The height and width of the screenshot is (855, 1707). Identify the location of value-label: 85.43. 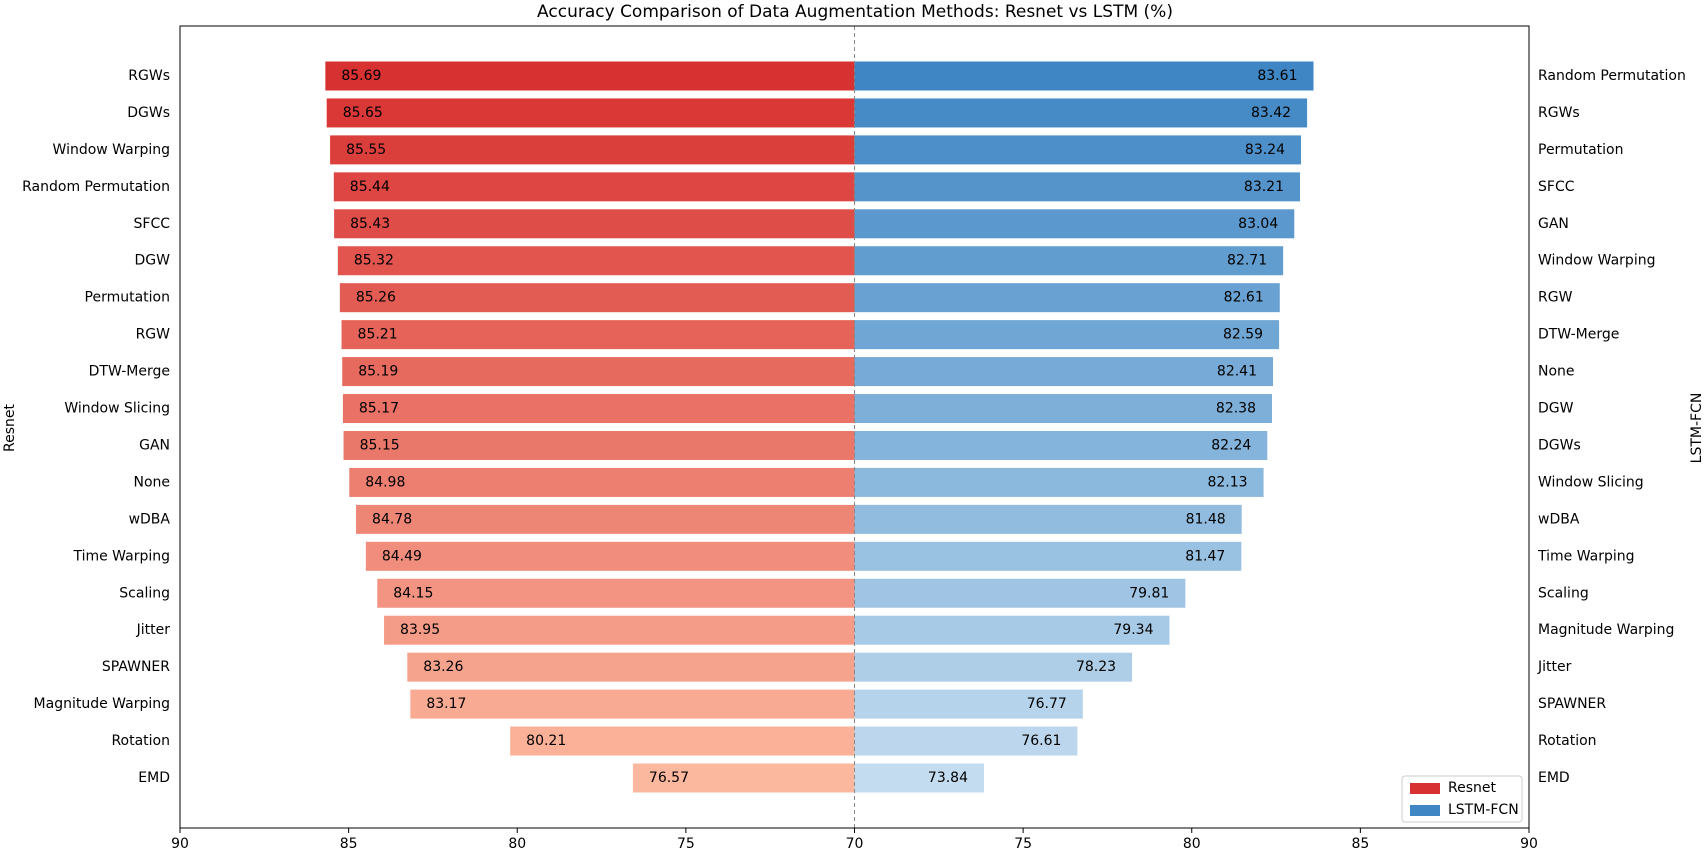
(370, 224).